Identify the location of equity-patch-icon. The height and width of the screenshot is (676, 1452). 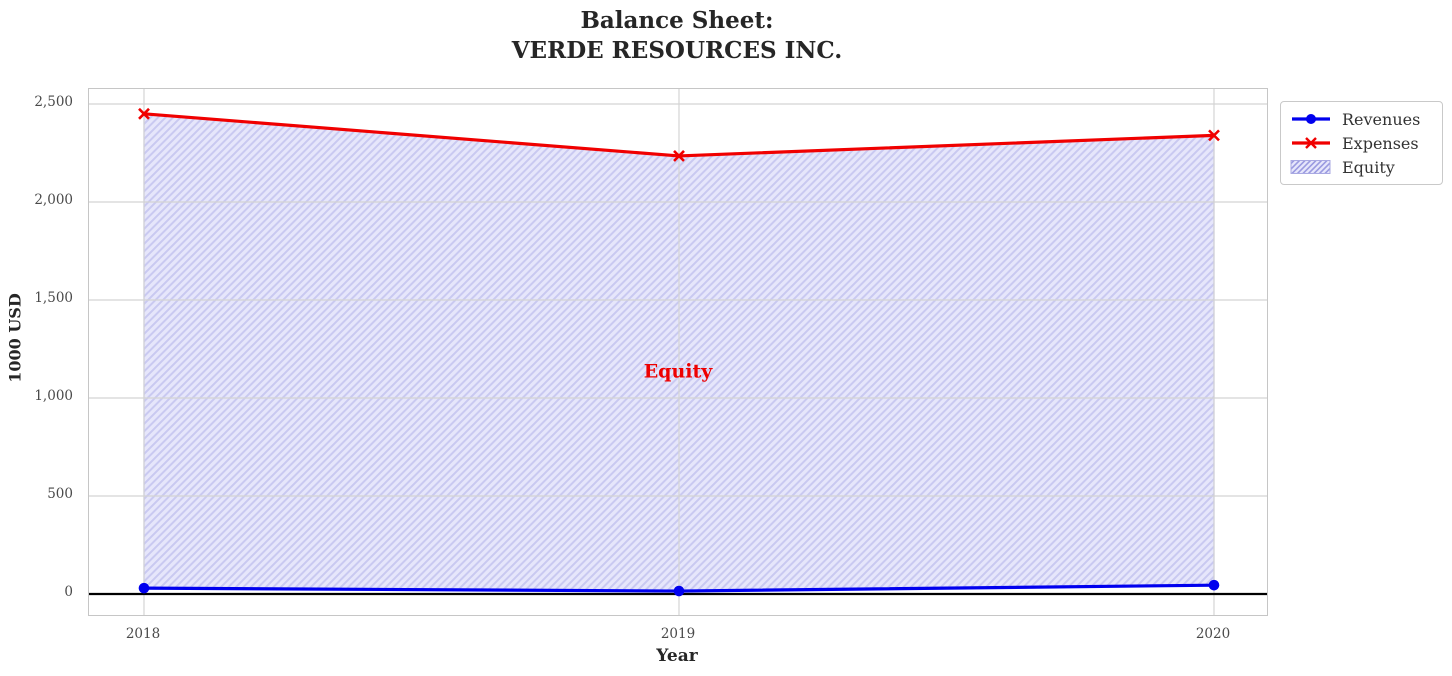
(1310, 167).